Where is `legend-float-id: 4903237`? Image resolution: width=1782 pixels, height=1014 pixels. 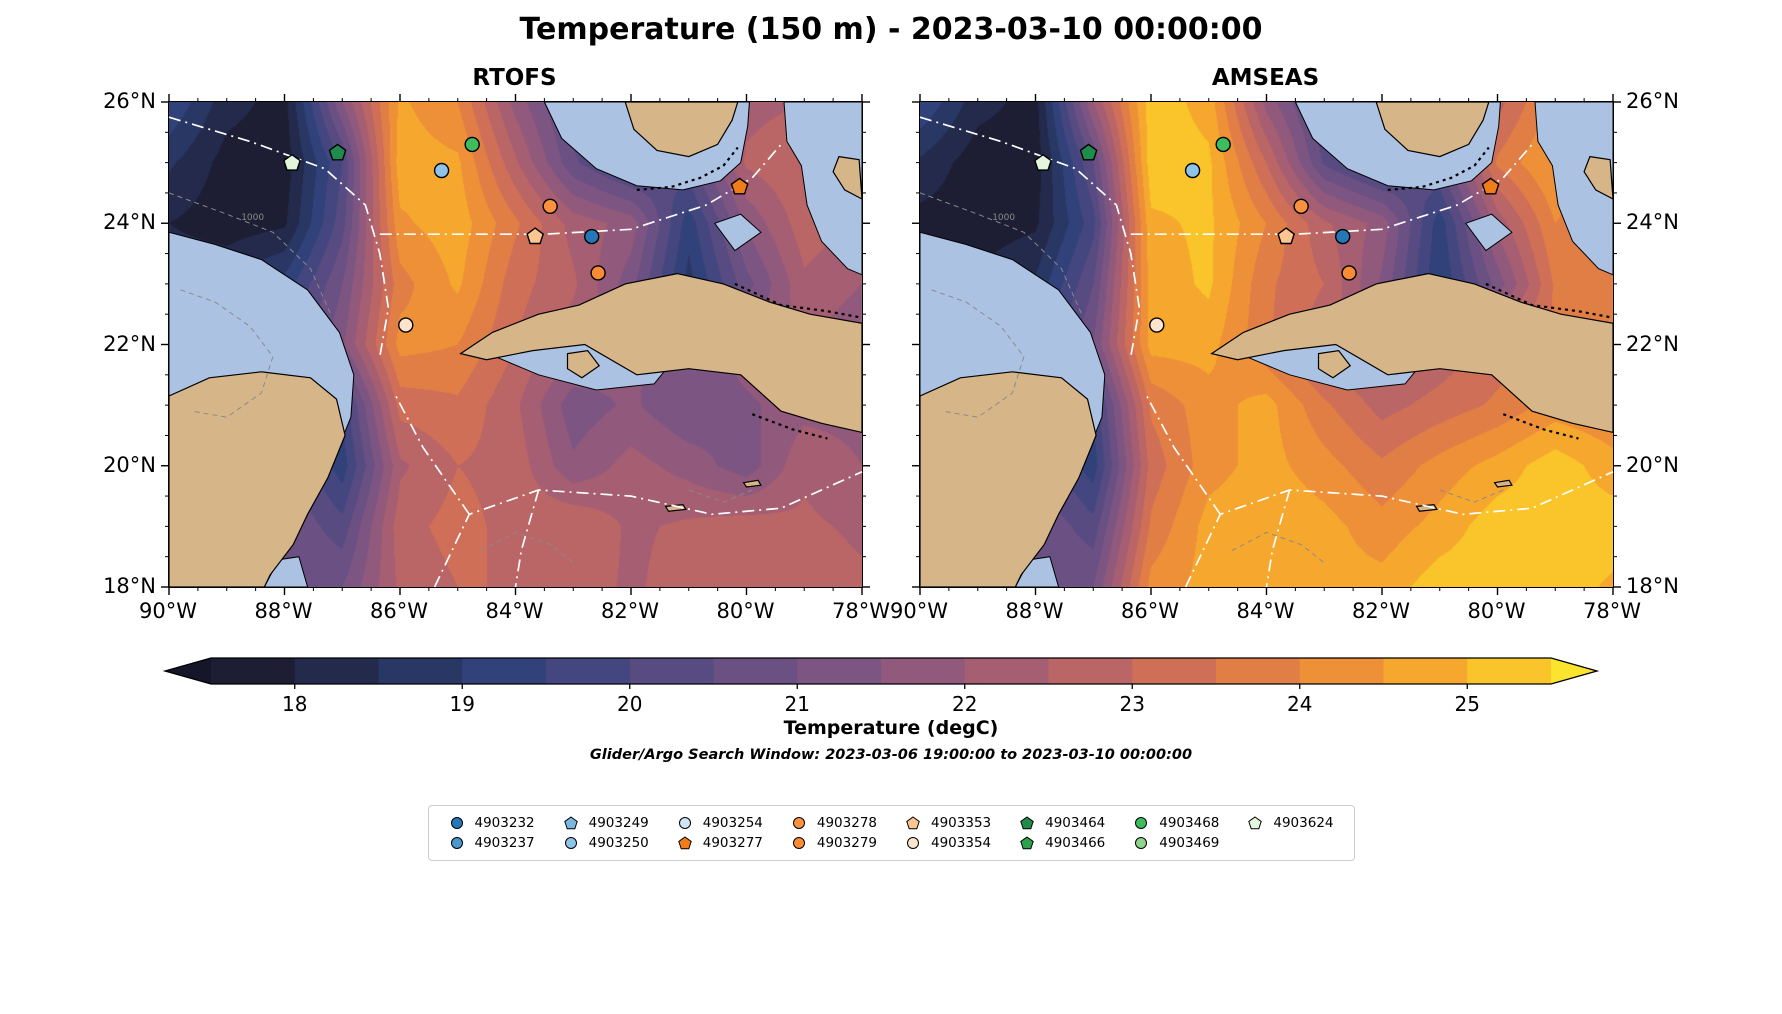 legend-float-id: 4903237 is located at coordinates (504, 843).